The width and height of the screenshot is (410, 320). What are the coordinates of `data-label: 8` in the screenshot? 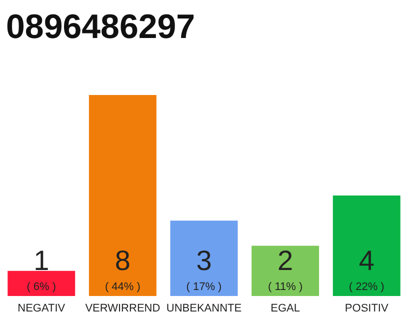 It's located at (122, 260).